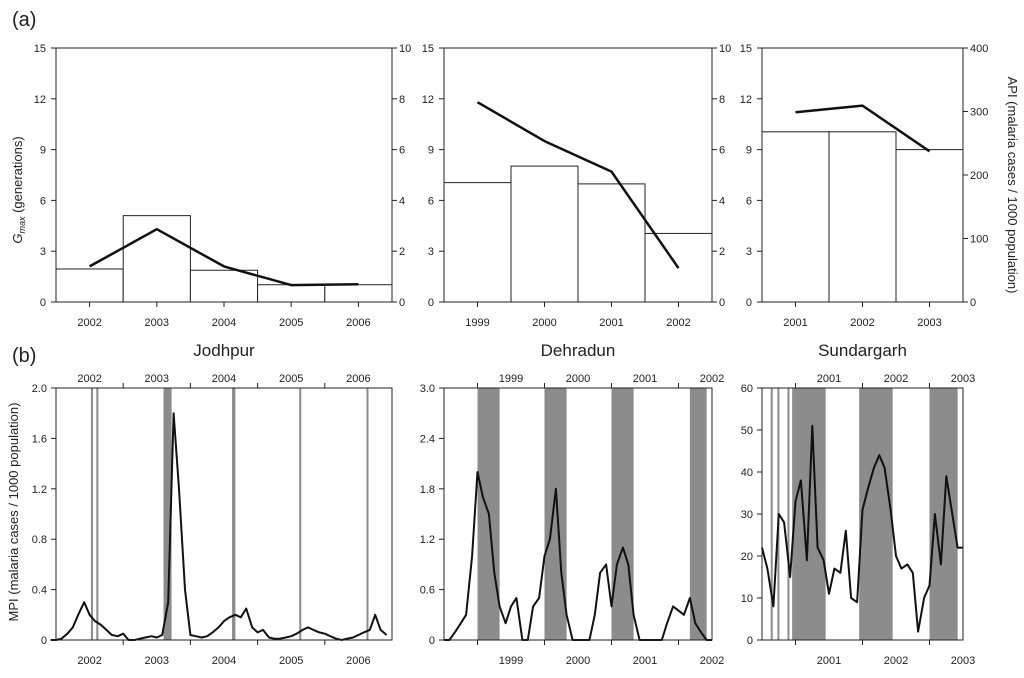 The width and height of the screenshot is (1024, 678). Describe the element at coordinates (291, 293) in the screenshot. I see `api-bar-2005` at that location.